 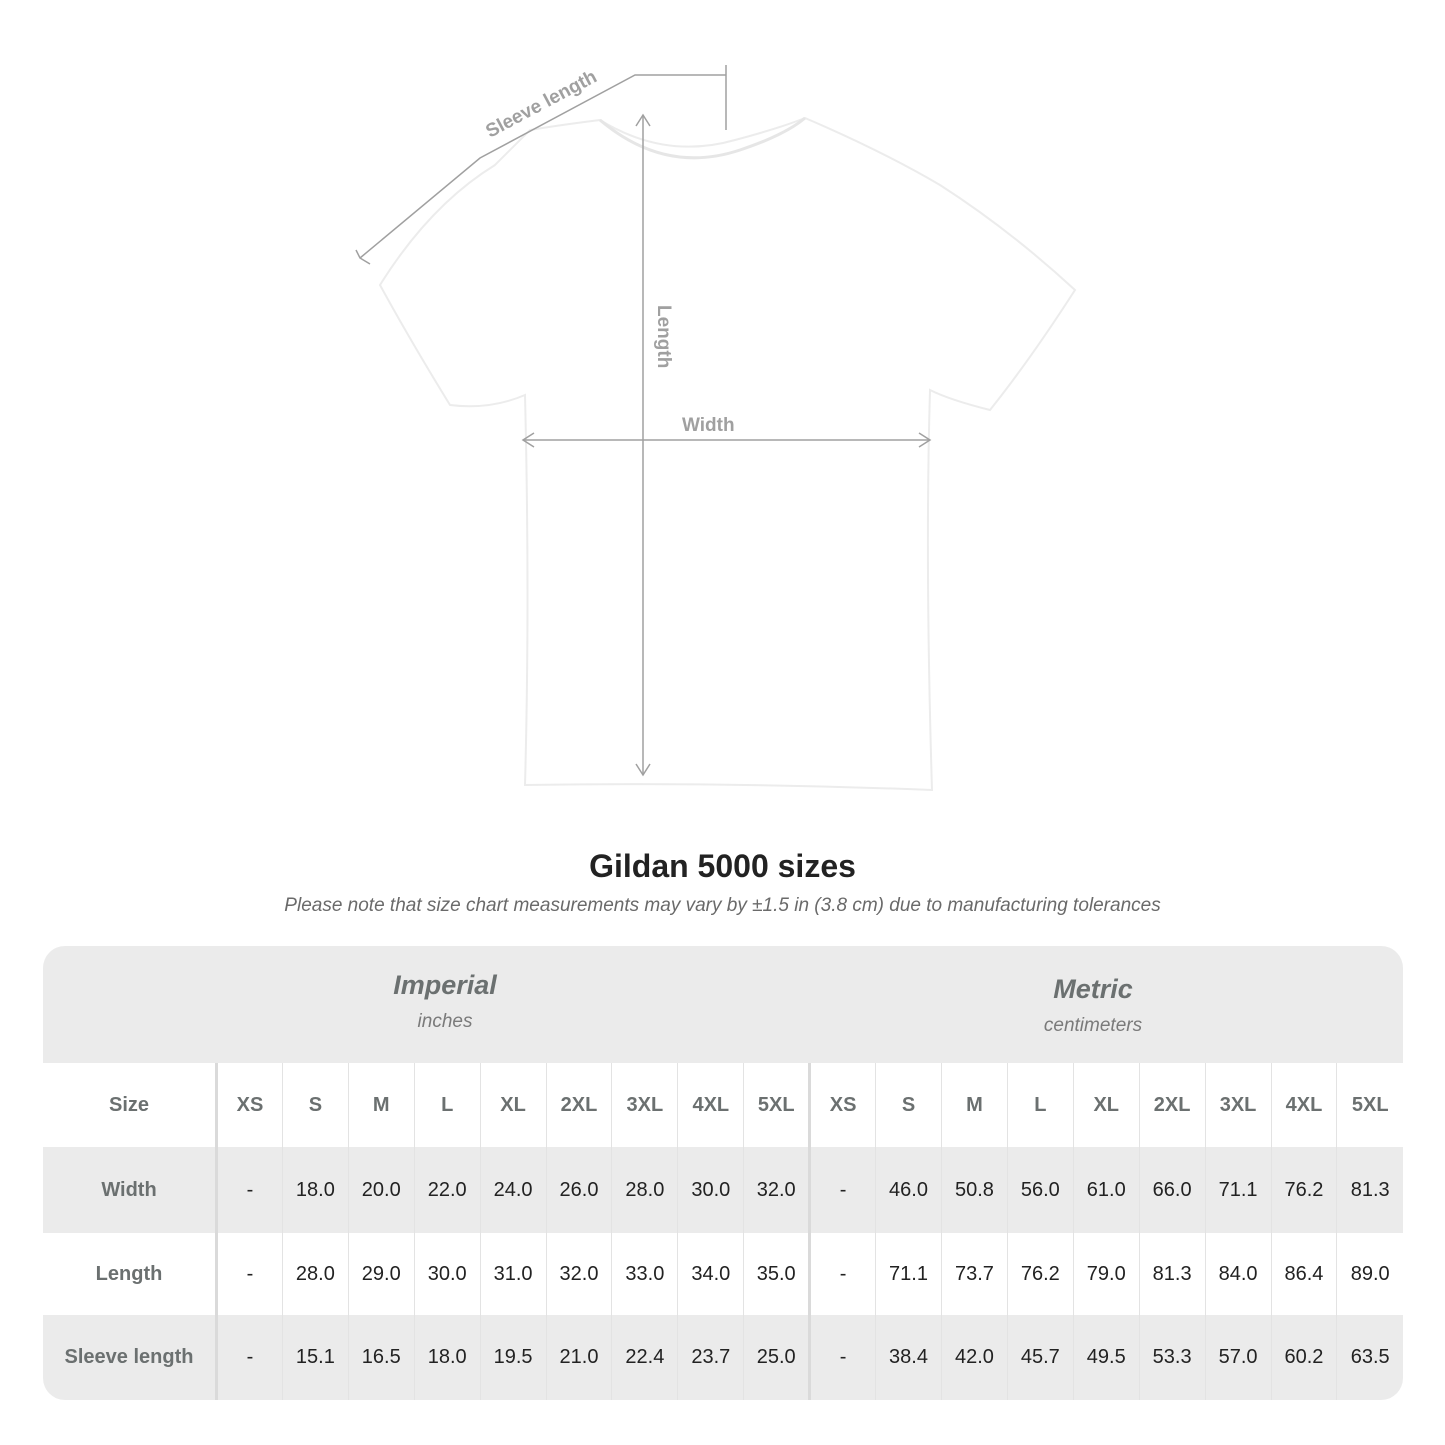 I want to click on table-cell-metric: 42.0, so click(x=974, y=1357).